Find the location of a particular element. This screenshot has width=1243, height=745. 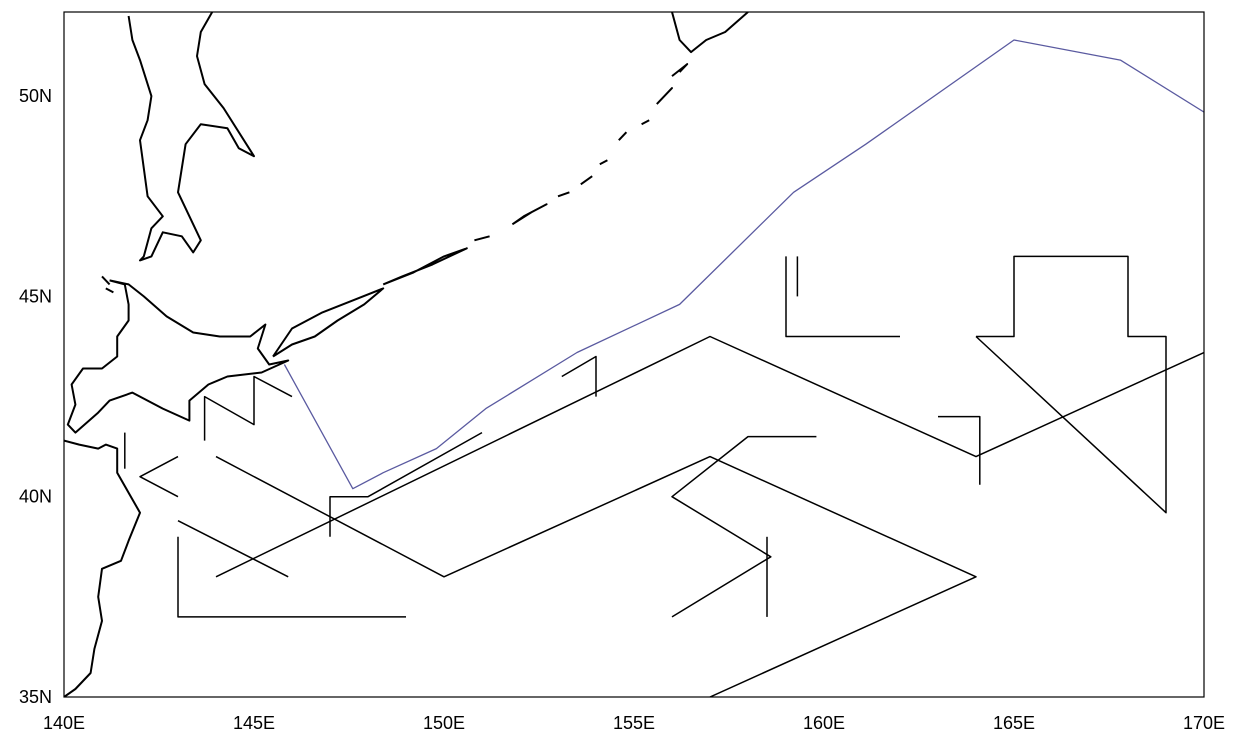

y-tick-label: 50N is located at coordinates (35, 96).